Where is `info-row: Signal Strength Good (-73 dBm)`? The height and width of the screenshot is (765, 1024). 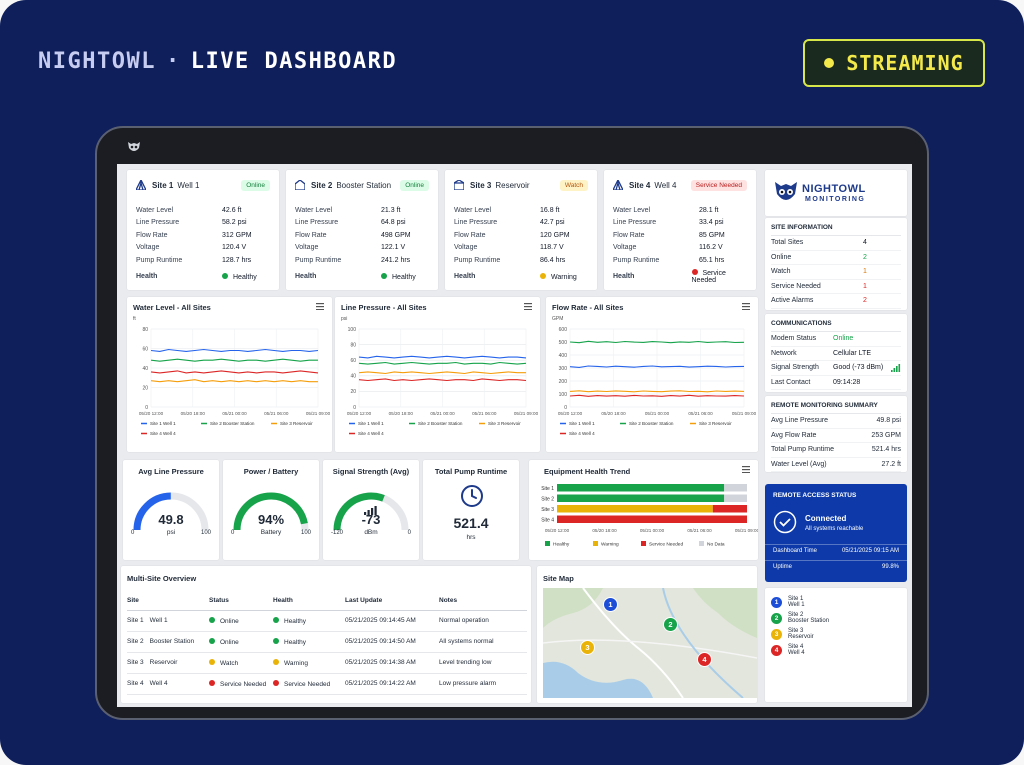
info-row: Signal Strength Good (-73 dBm) is located at coordinates (836, 368).